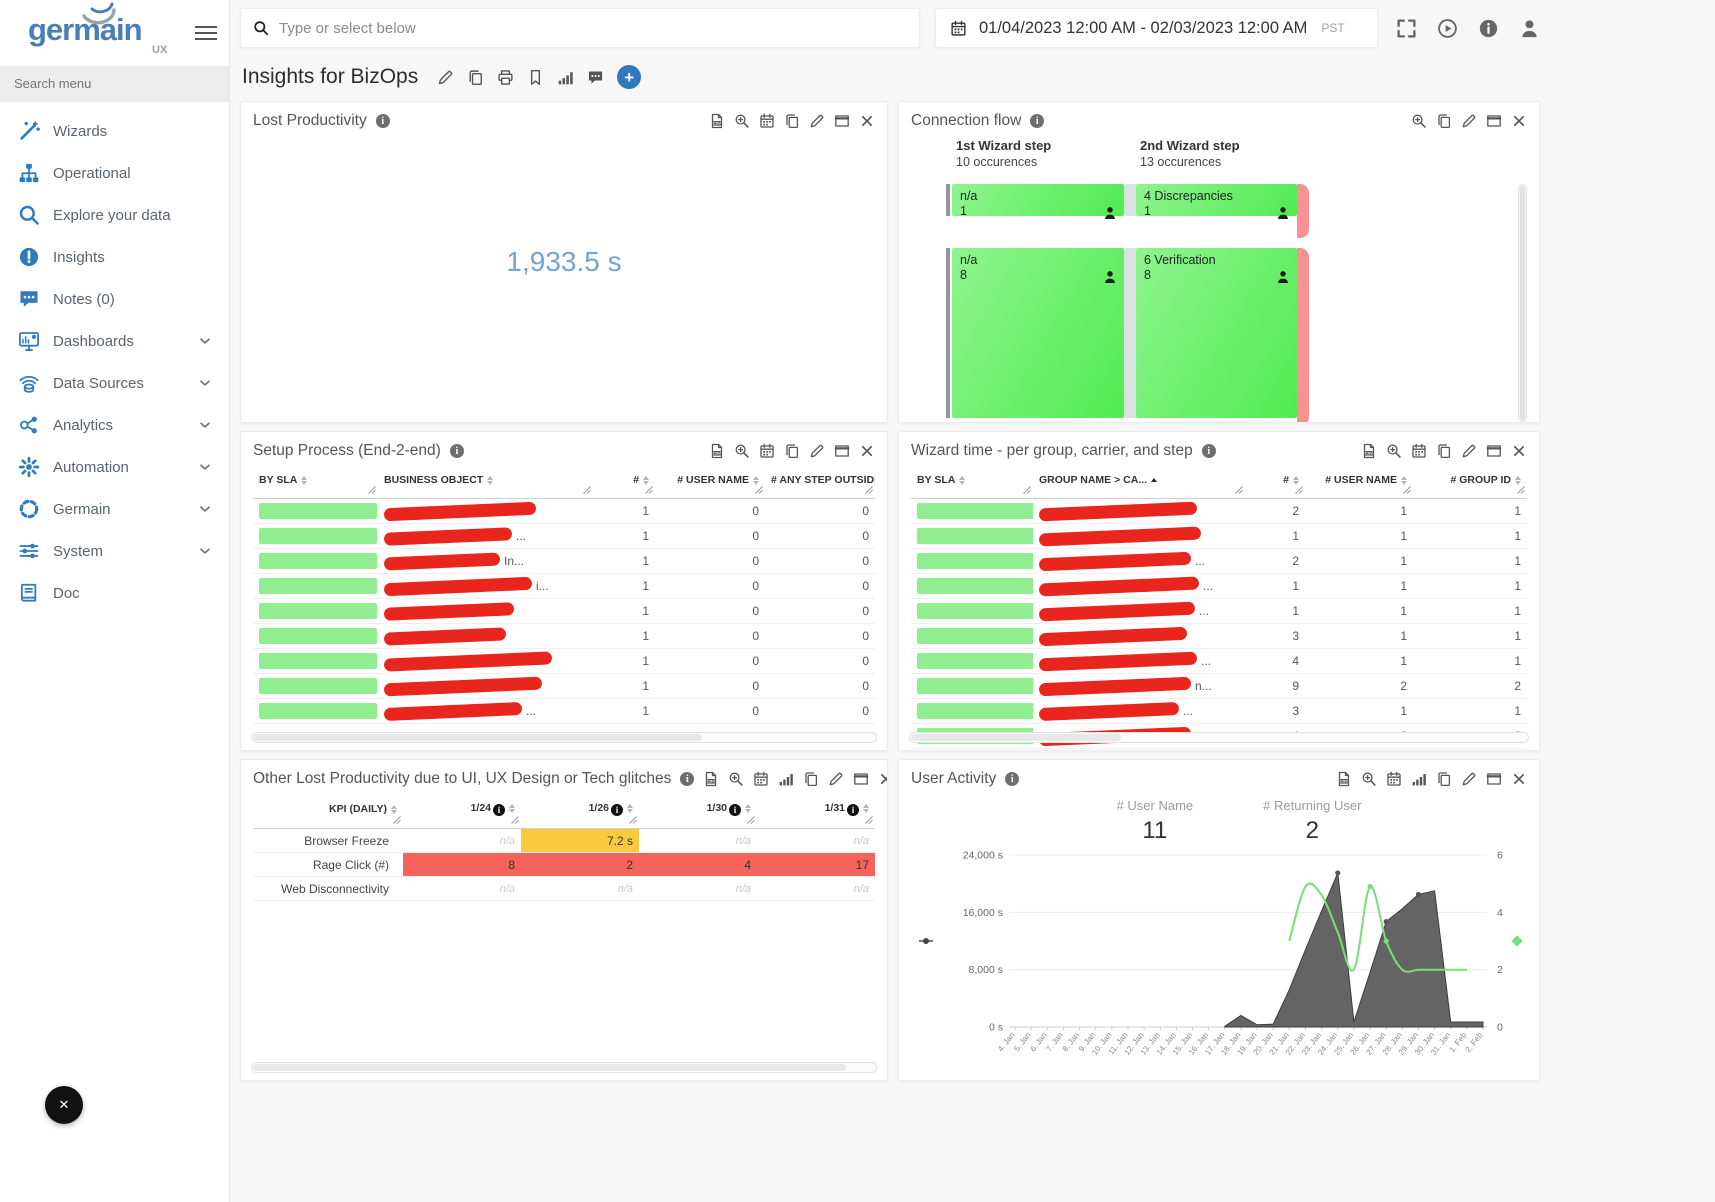 The image size is (1715, 1202). I want to click on comment-icon, so click(595, 77).